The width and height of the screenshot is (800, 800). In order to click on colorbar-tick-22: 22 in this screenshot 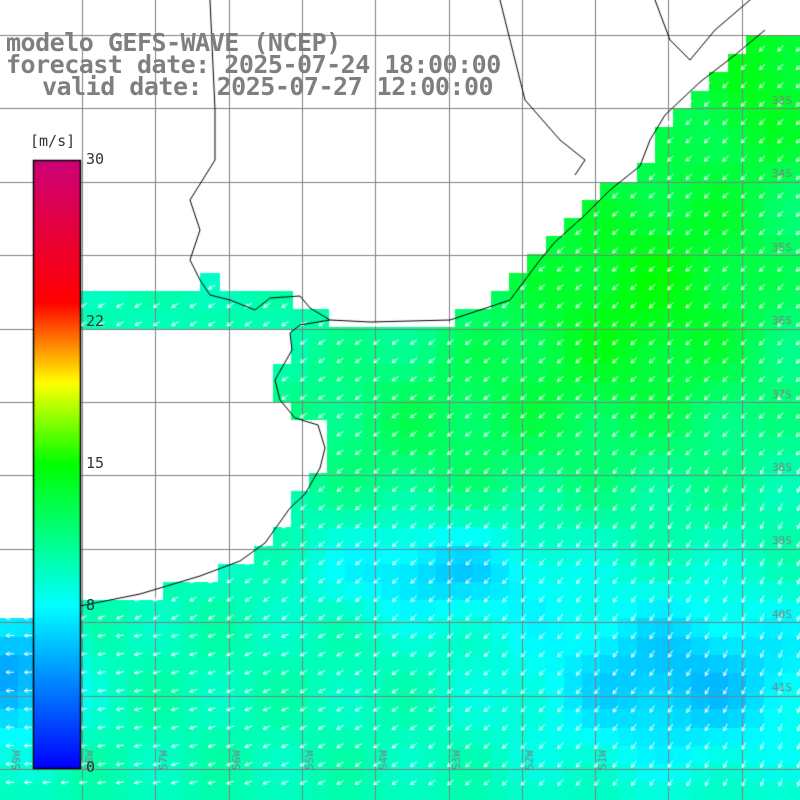, I will do `click(95, 321)`.